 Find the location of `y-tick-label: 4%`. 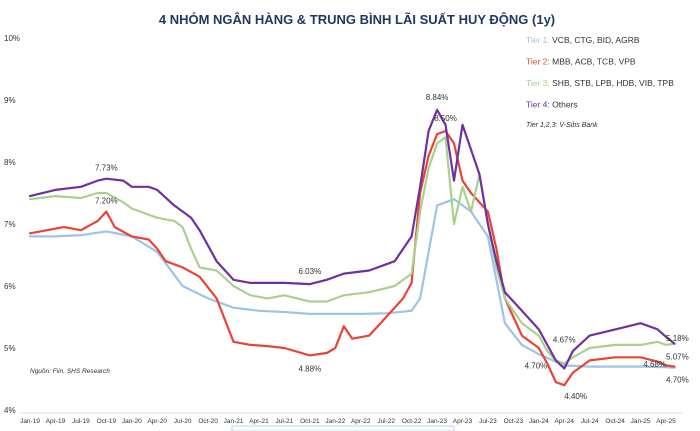

y-tick-label: 4% is located at coordinates (10, 410).